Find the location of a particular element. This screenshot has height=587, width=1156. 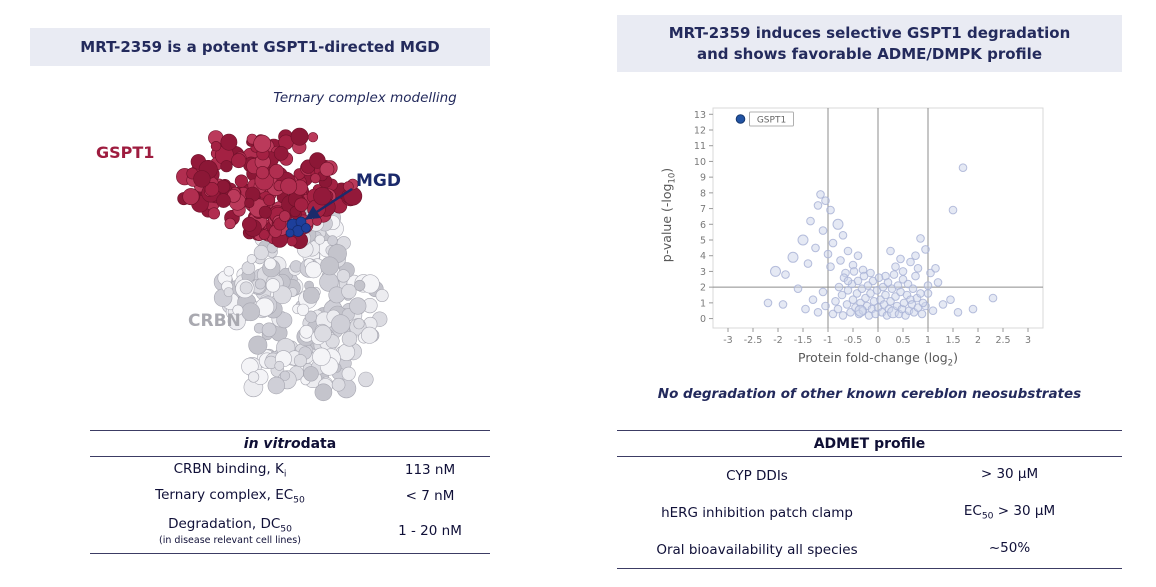

svg-text: 7 is located at coordinates (703, 209).